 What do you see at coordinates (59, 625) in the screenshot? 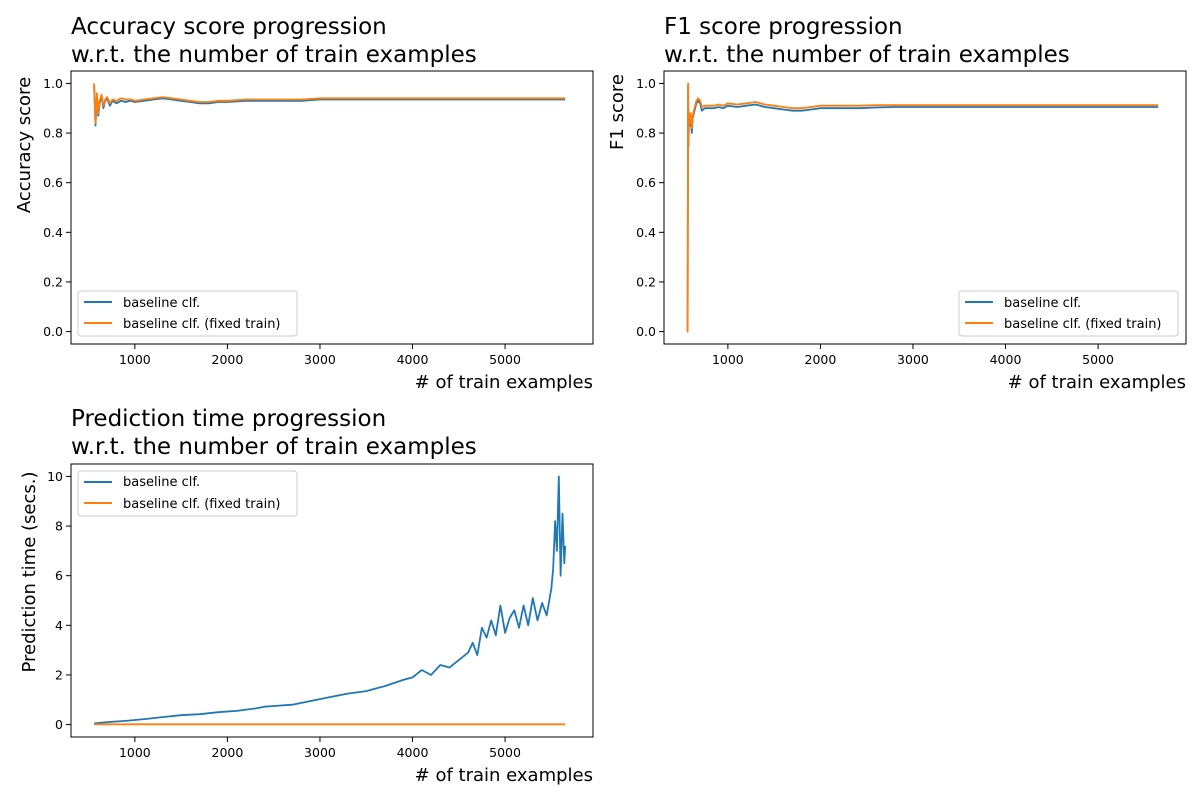
I see `y-tick-label: 4` at bounding box center [59, 625].